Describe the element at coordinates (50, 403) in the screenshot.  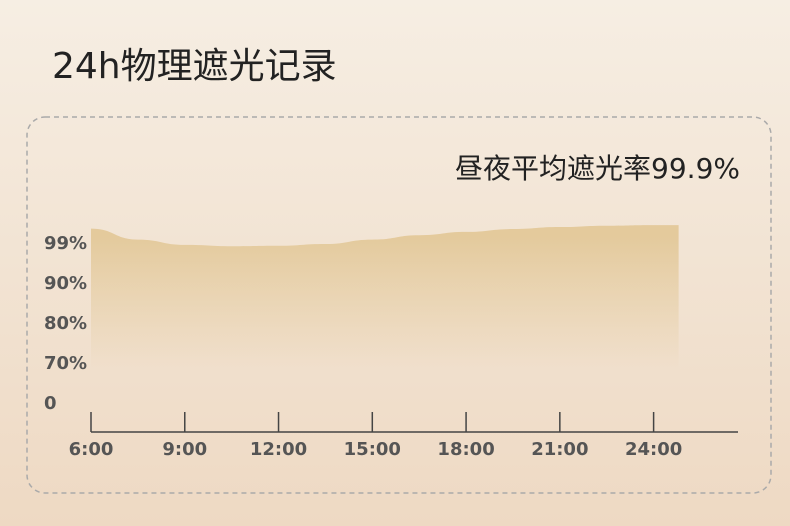
I see `y-tick-label: 0` at that location.